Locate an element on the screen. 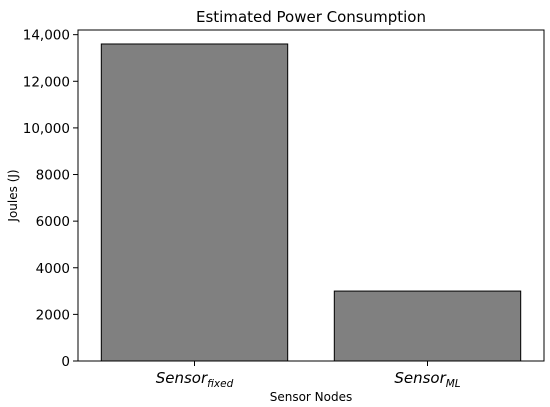 The height and width of the screenshot is (407, 550). y-axis: 0 2000 4000 6000 8000 10,000 12,000 14,000 is located at coordinates (50, 199).